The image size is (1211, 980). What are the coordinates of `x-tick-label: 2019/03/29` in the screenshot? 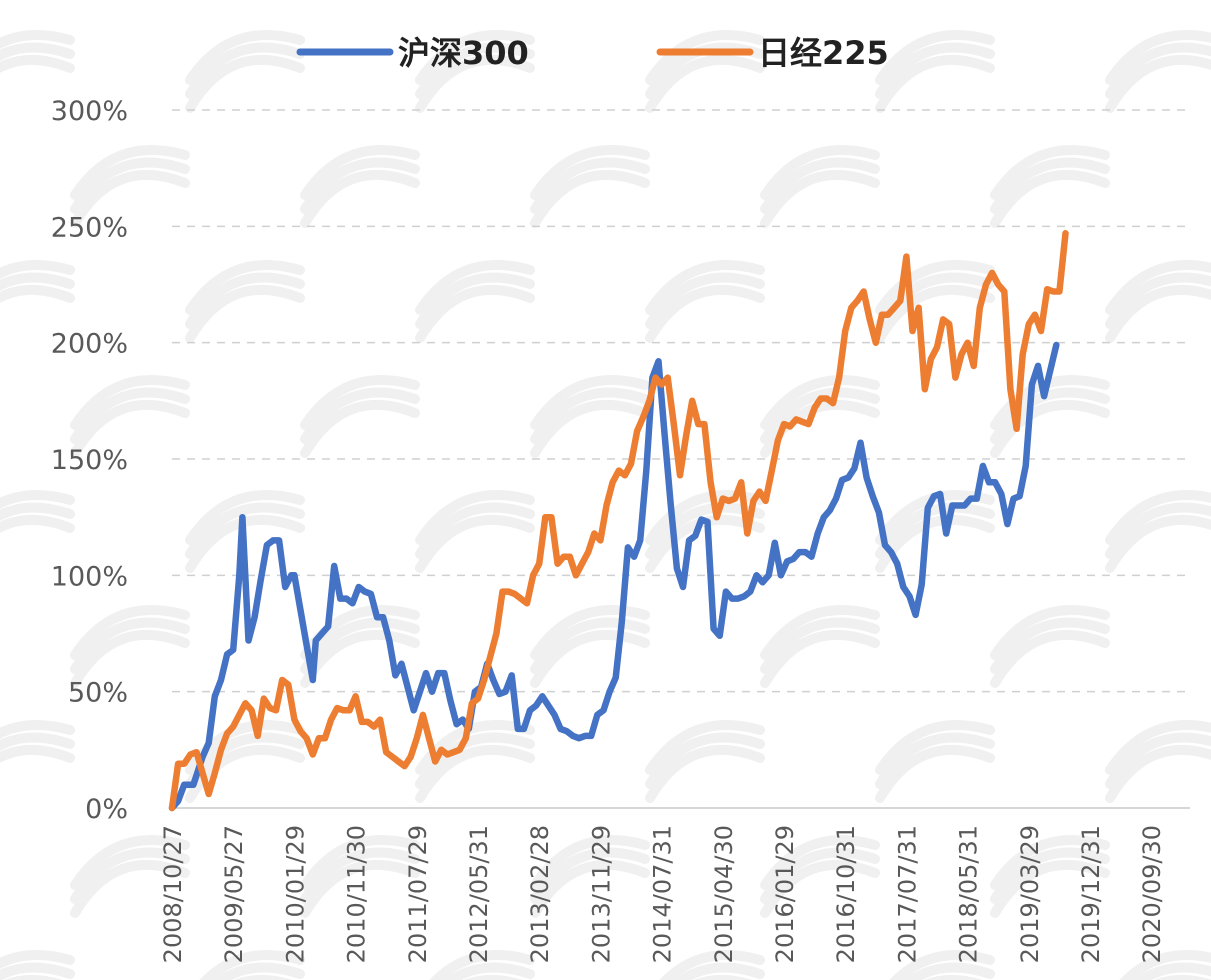 It's located at (1030, 894).